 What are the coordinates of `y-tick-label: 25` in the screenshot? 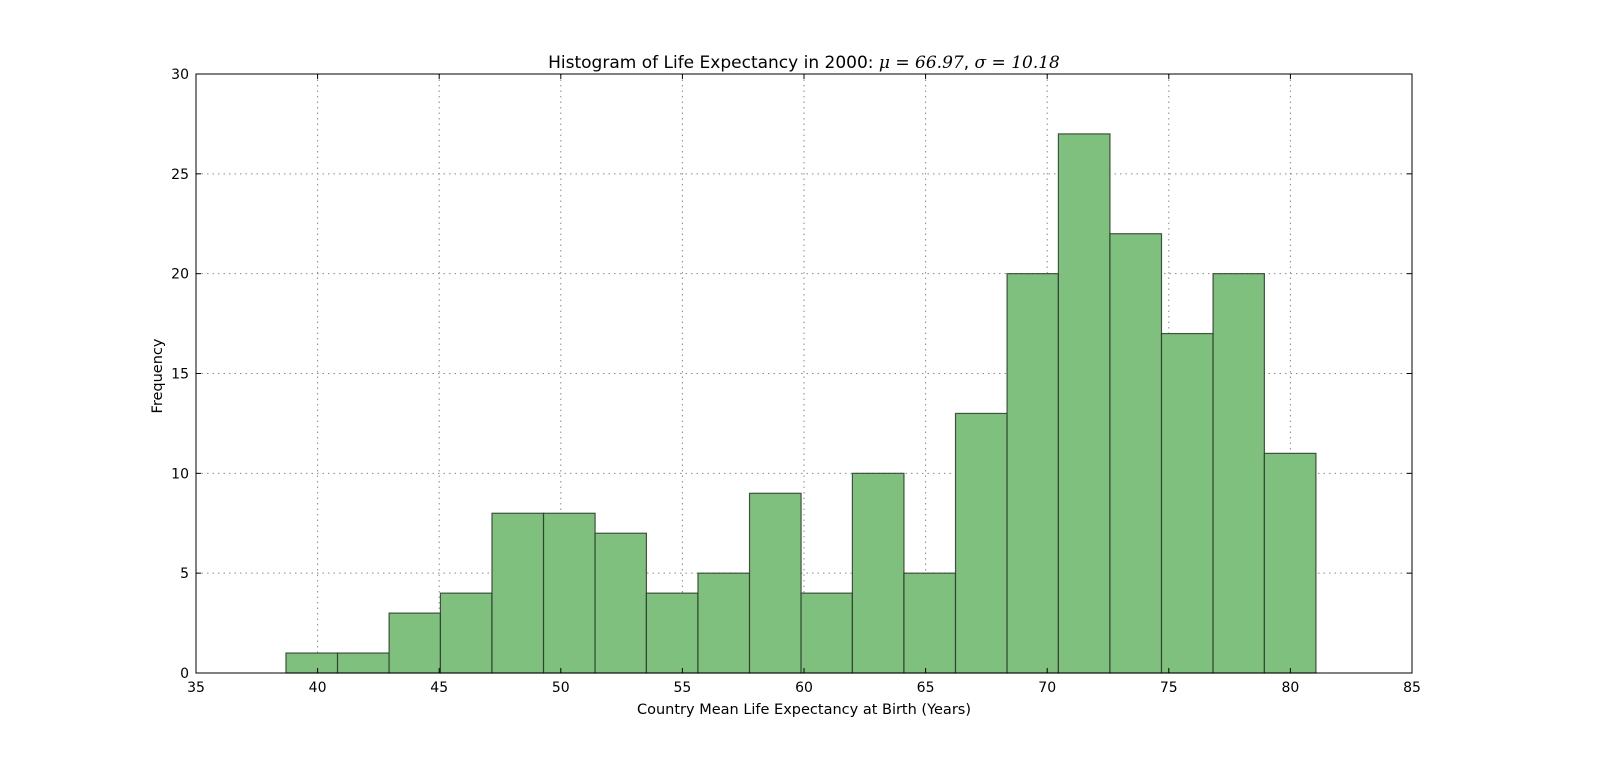 It's located at (180, 175).